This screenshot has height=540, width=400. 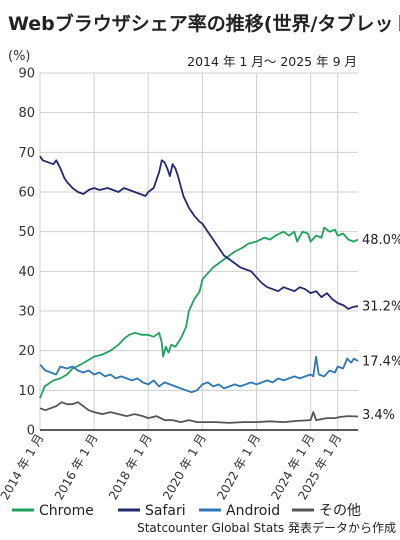 What do you see at coordinates (266, 527) in the screenshot?
I see `source-note: Statcounter Global Stats 発表データから作成` at bounding box center [266, 527].